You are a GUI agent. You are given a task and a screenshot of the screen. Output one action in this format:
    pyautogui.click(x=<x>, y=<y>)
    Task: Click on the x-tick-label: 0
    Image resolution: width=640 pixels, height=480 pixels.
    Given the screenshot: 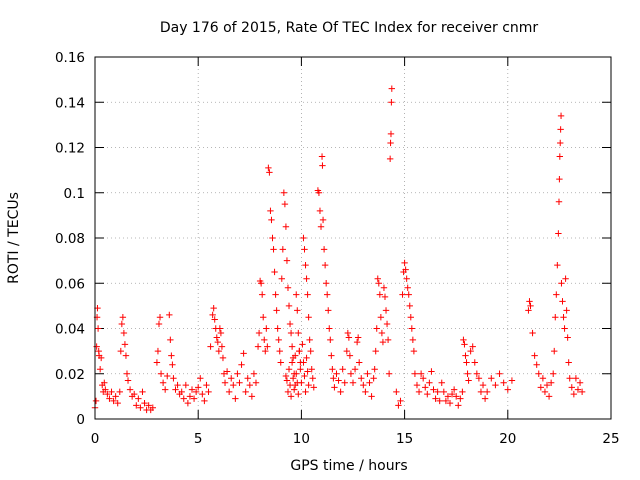 What is the action you would take?
    pyautogui.click(x=95, y=439)
    